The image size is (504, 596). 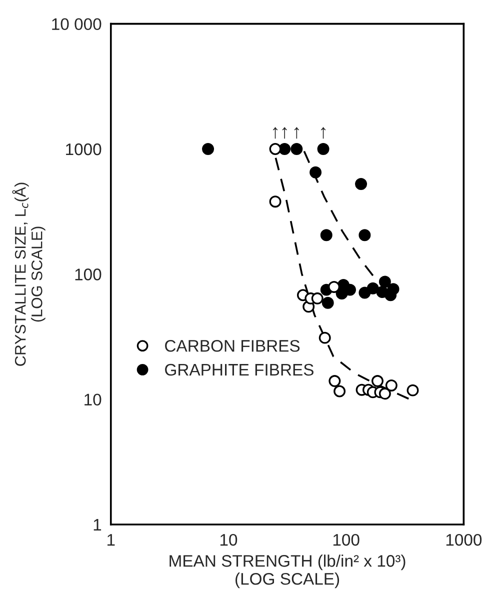 What do you see at coordinates (29, 274) in the screenshot?
I see `text: CRYSTALLITE SIZE, L$_{c}$(Å) (LOG SCALE)` at bounding box center [29, 274].